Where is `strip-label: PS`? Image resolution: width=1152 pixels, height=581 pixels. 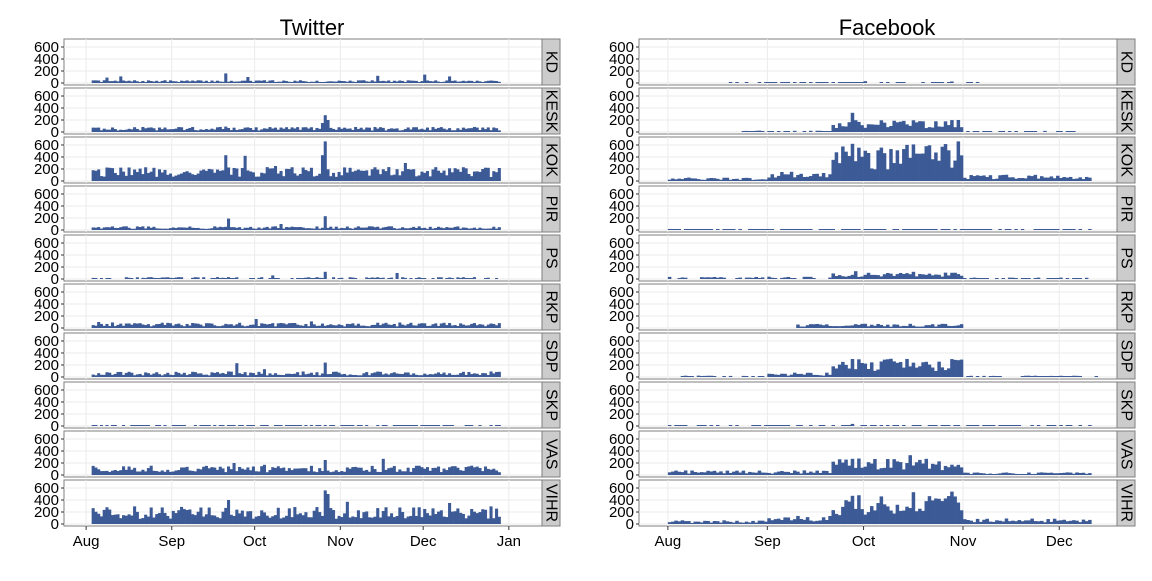
strip-label: PS is located at coordinates (551, 257).